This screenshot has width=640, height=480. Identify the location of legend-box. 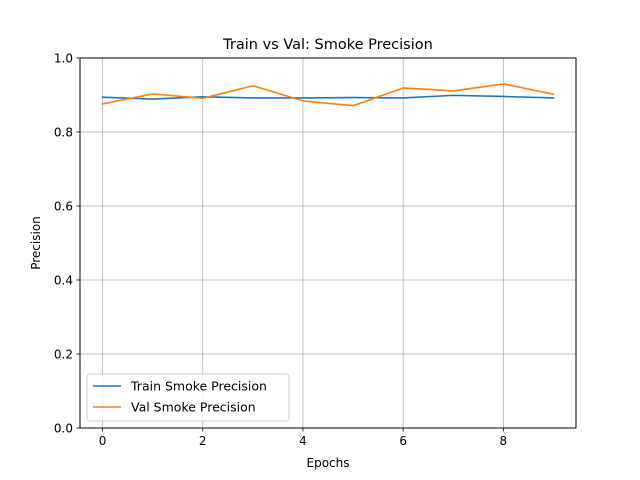
(188, 397).